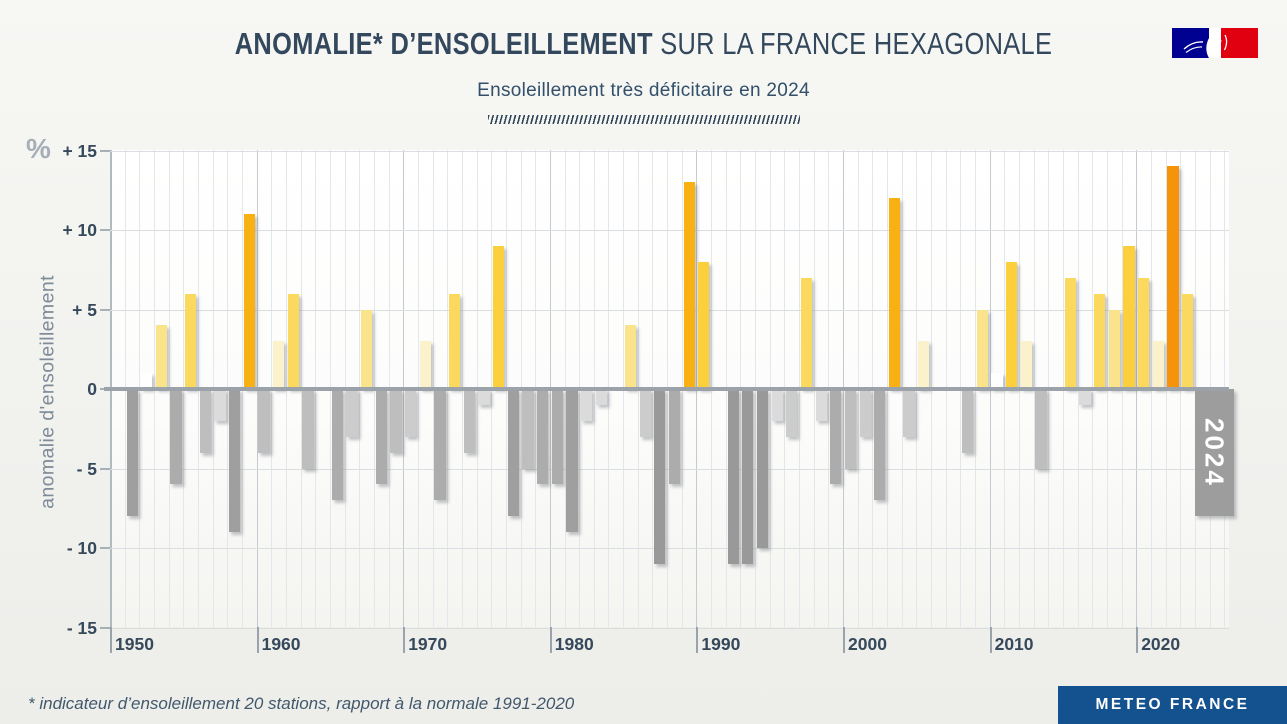 The image size is (1287, 724). What do you see at coordinates (443, 43) in the screenshot?
I see `page-title-bold: ANOMALIE* D’ENSOLEILLEMENT` at bounding box center [443, 43].